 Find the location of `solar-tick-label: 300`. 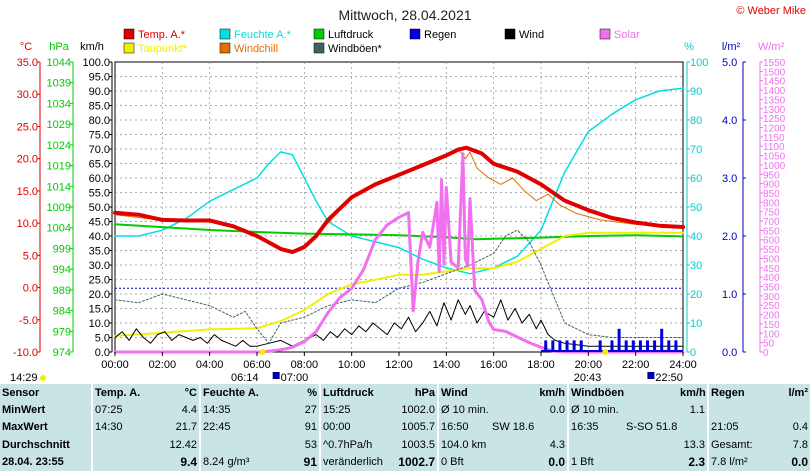

solar-tick-label: 300 is located at coordinates (771, 297).